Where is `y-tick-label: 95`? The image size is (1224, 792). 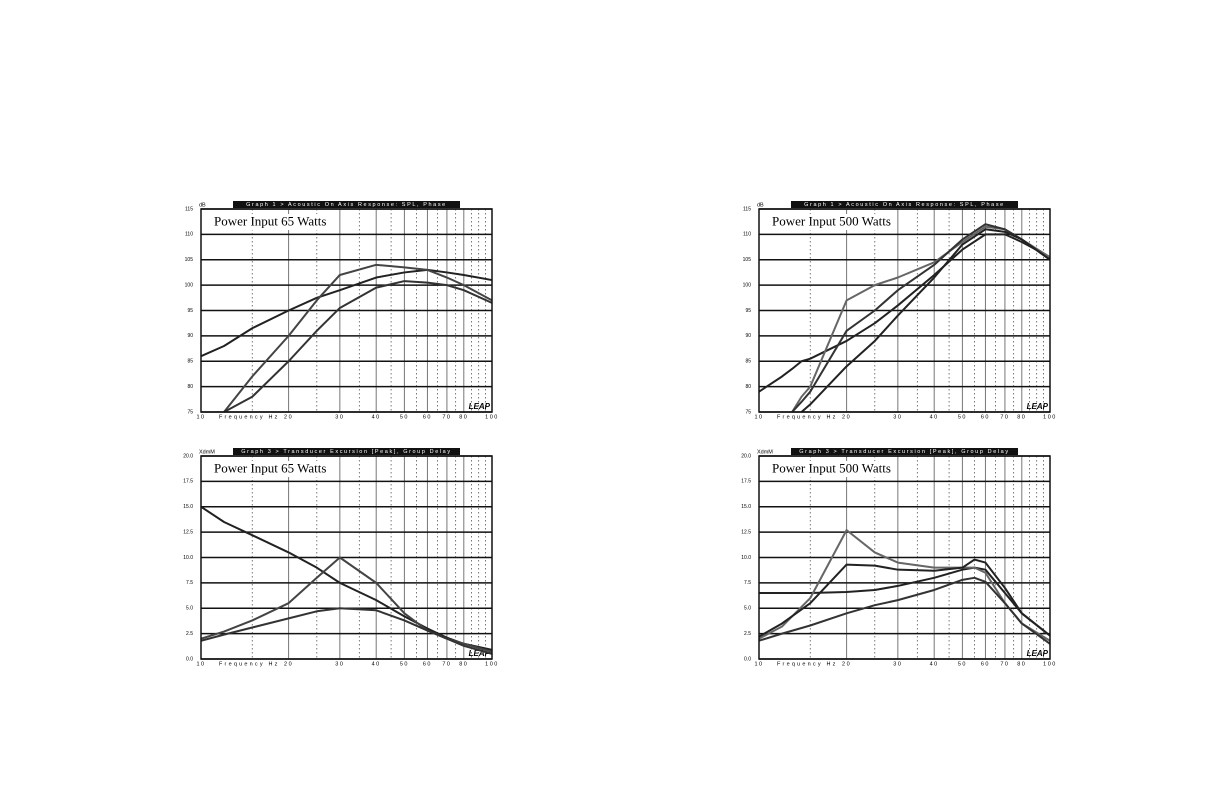
y-tick-label: 95 is located at coordinates (190, 311).